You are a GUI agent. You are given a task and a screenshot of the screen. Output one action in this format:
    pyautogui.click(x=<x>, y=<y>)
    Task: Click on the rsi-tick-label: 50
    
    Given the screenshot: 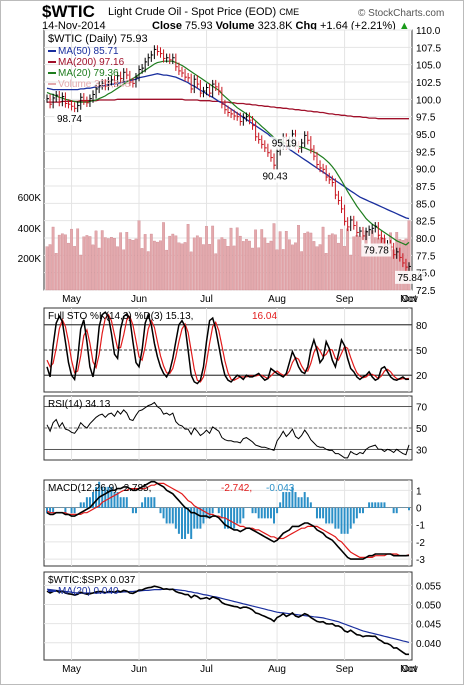 What is the action you would take?
    pyautogui.click(x=422, y=429)
    